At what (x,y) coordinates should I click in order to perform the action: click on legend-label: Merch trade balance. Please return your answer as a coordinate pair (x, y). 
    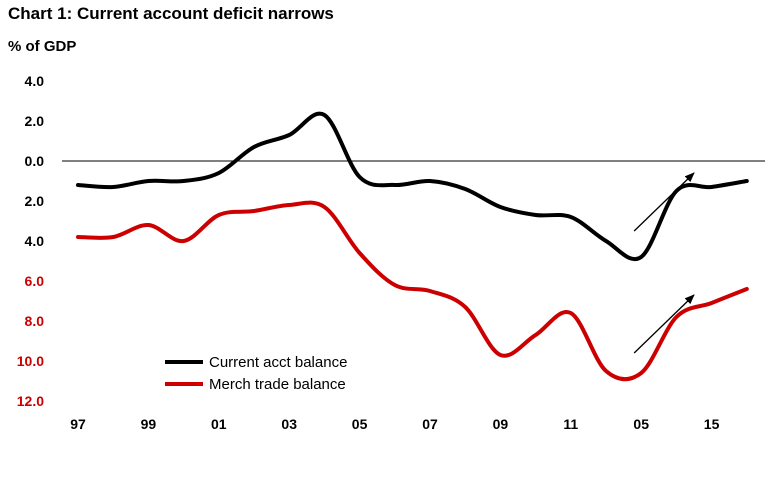
    Looking at the image, I should click on (277, 384).